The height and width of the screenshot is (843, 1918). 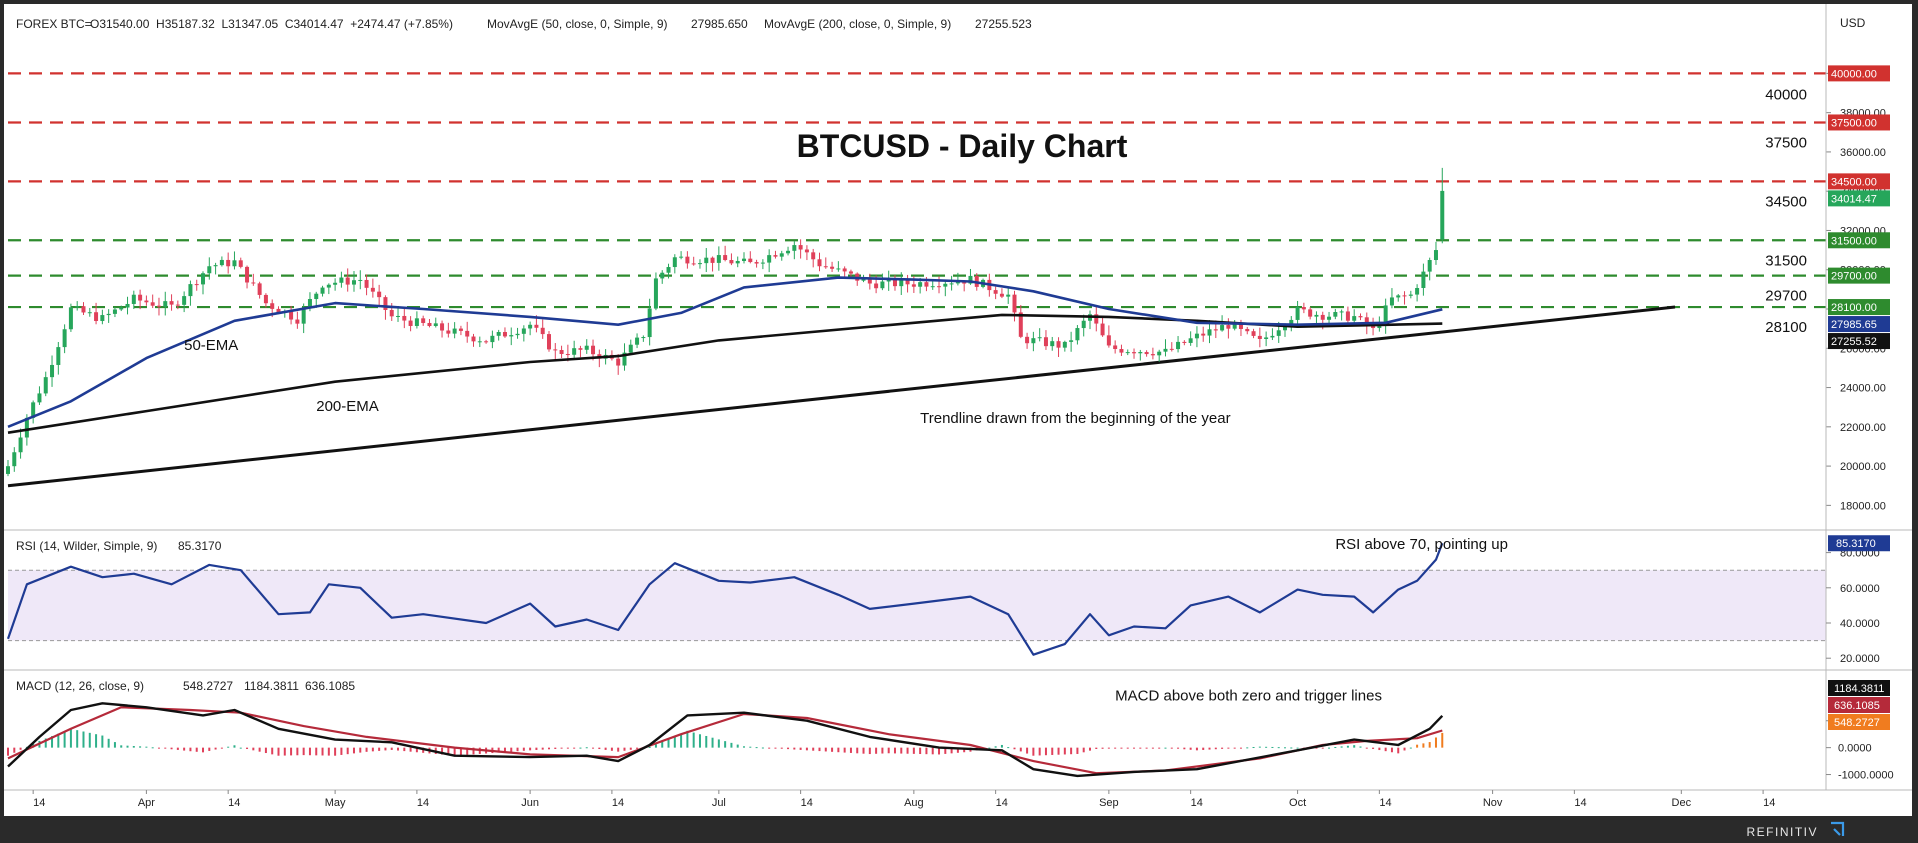 I want to click on price-annotation: 200-EMA, so click(x=347, y=406).